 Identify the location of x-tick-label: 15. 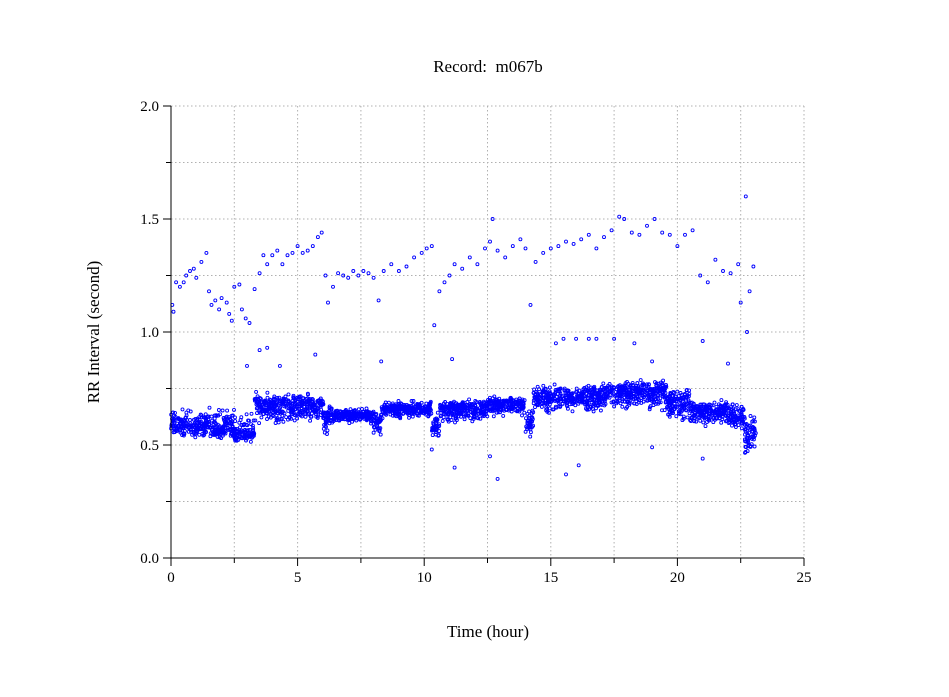
(550, 578).